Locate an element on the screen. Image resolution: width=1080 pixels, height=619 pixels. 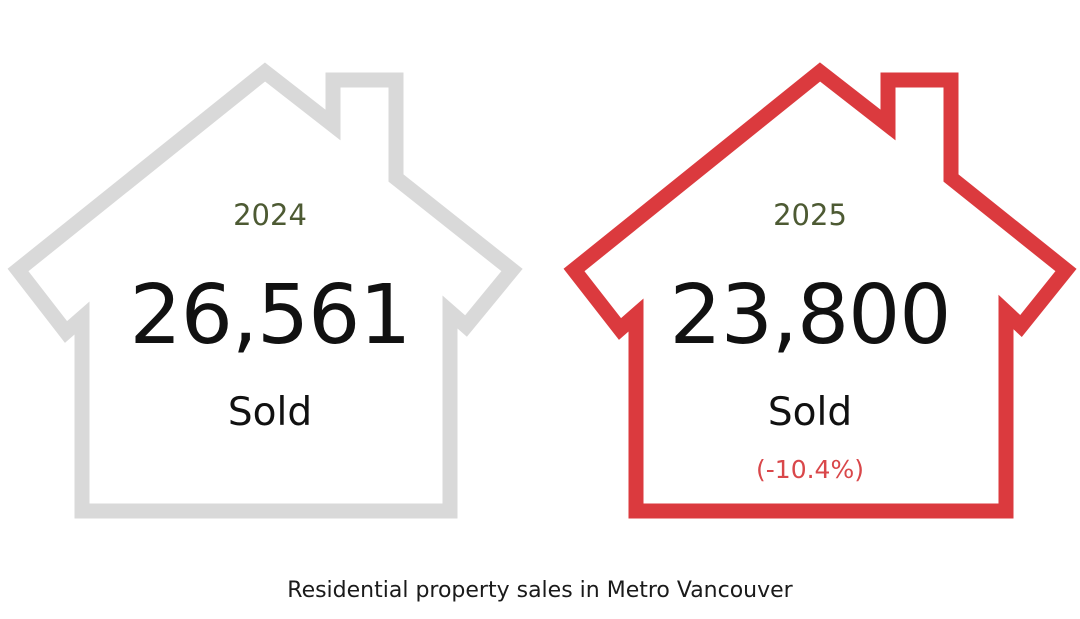
percent-change: (-10.4%) is located at coordinates (810, 469).